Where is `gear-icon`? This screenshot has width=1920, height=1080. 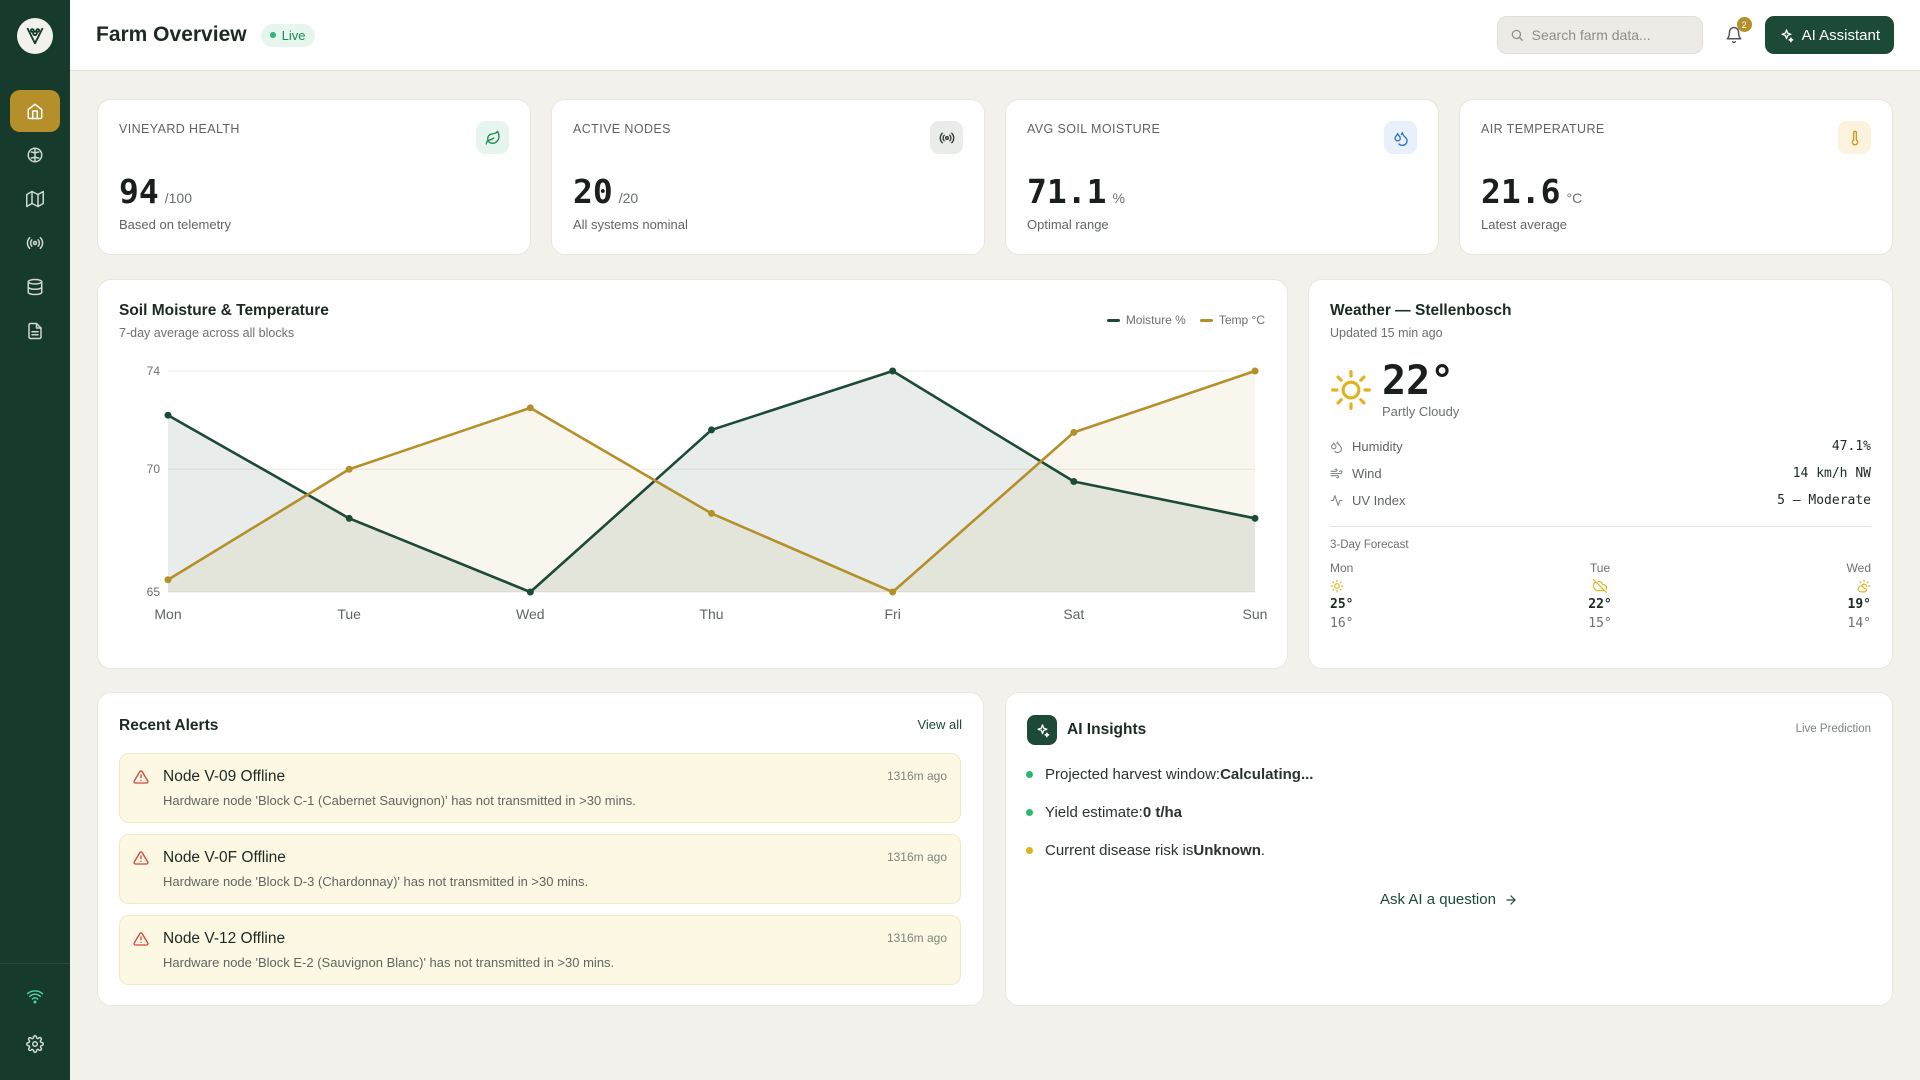
gear-icon is located at coordinates (35, 1044).